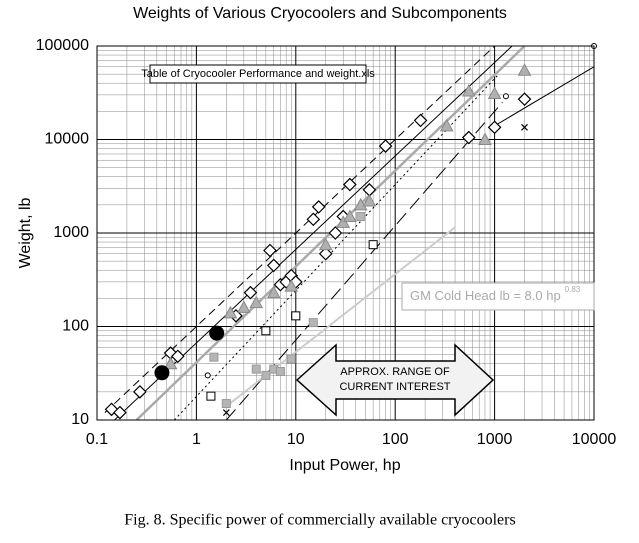 This screenshot has height=543, width=639. I want to click on fit-box, so click(498, 296).